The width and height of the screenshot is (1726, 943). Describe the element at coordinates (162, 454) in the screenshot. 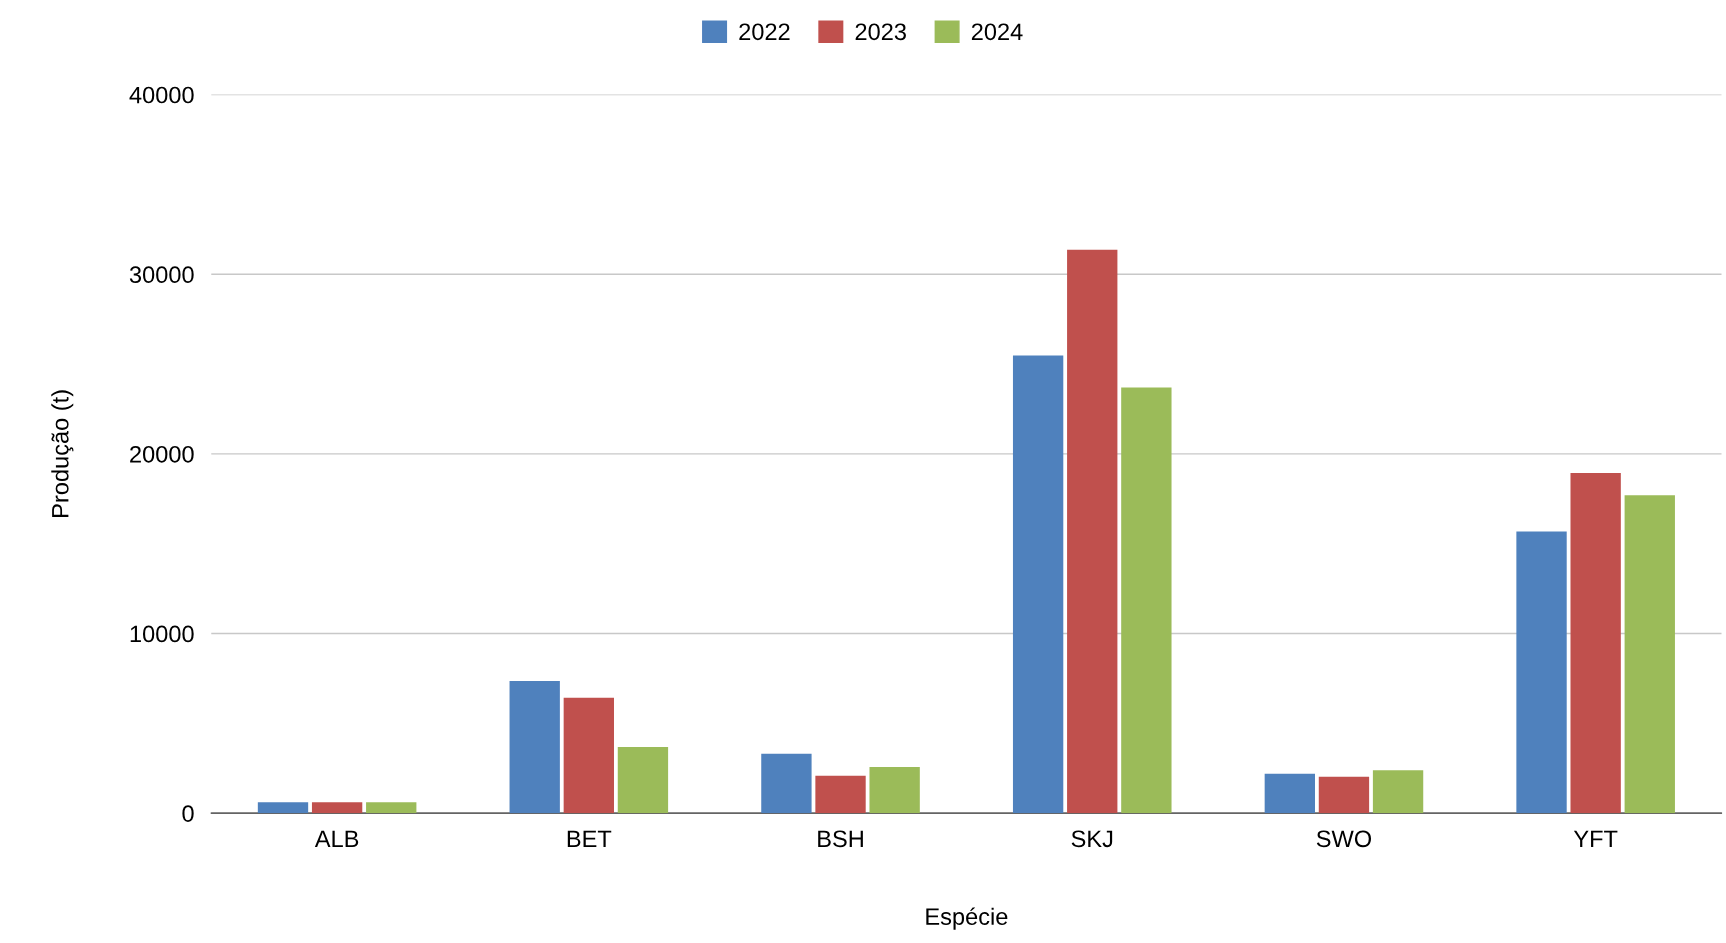

I see `y-tick-label: 20000` at that location.